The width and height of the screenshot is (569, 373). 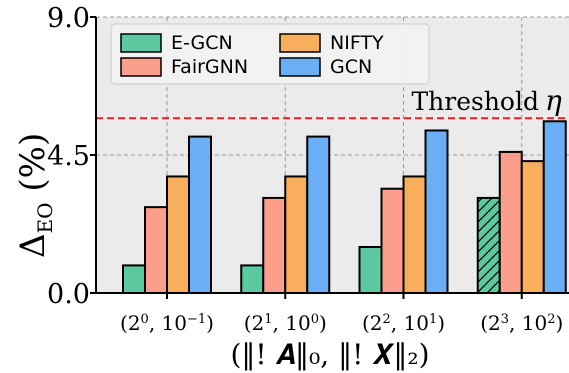 What do you see at coordinates (300, 43) in the screenshot?
I see `legend-swatch-nifty` at bounding box center [300, 43].